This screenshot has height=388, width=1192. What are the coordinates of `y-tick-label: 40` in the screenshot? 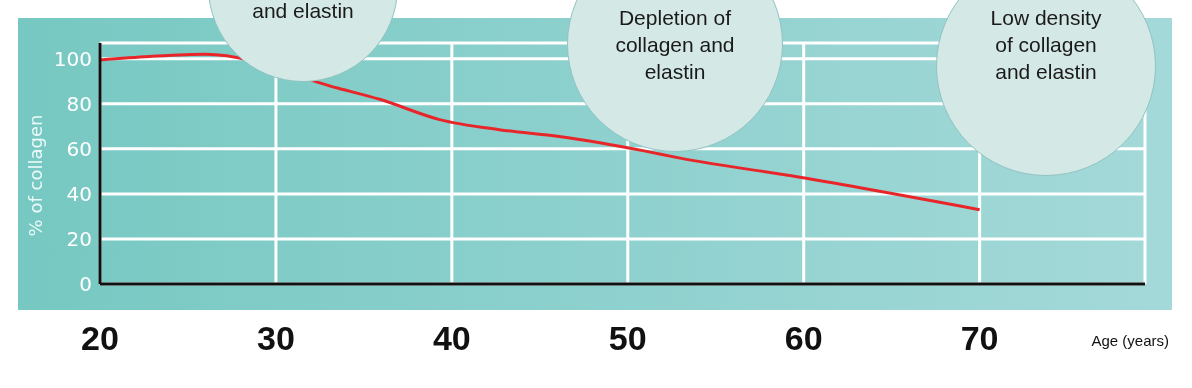 It's located at (79, 194).